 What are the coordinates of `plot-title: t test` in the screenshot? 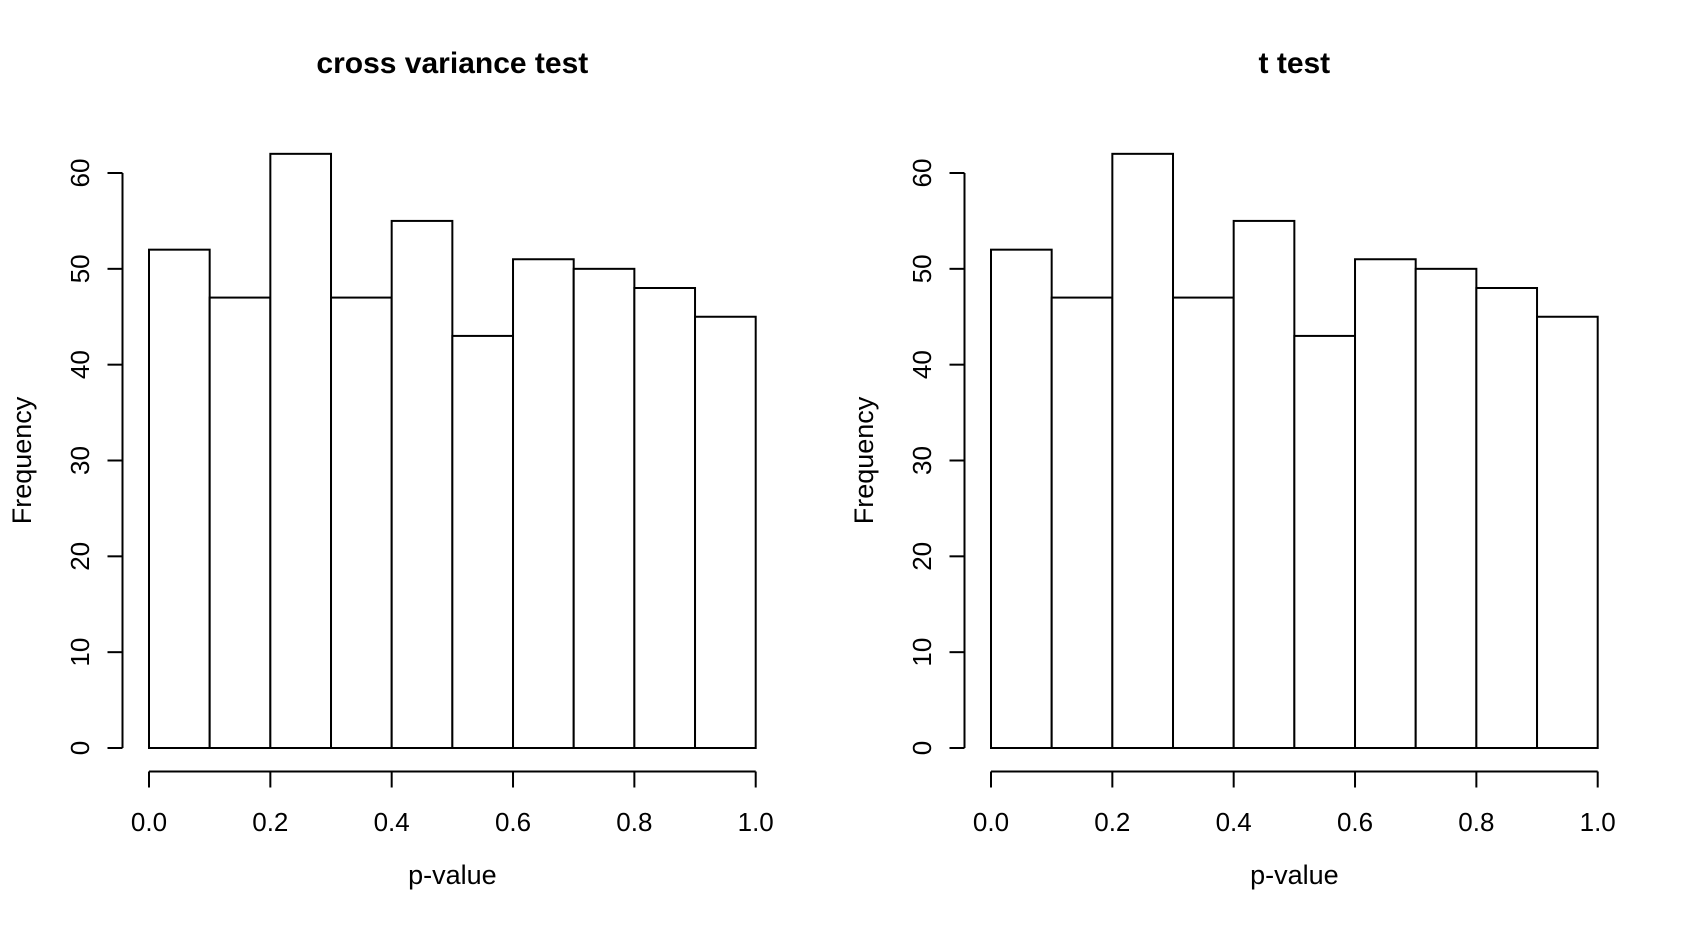 It's located at (1295, 63).